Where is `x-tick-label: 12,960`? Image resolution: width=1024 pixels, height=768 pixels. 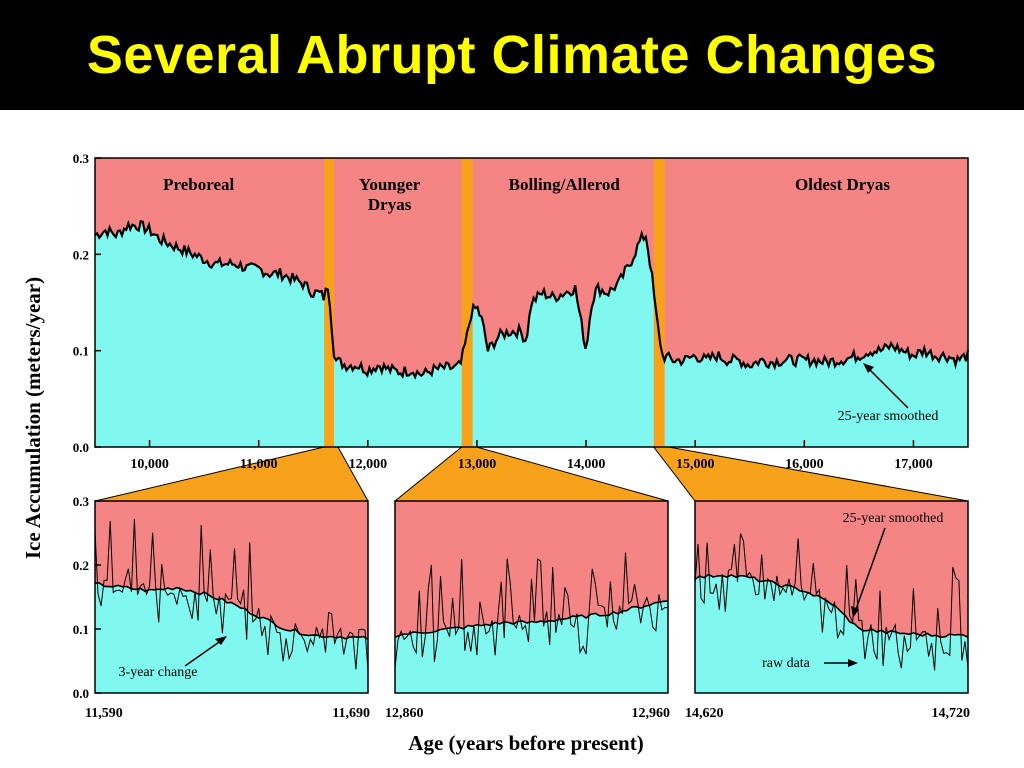 x-tick-label: 12,960 is located at coordinates (651, 713).